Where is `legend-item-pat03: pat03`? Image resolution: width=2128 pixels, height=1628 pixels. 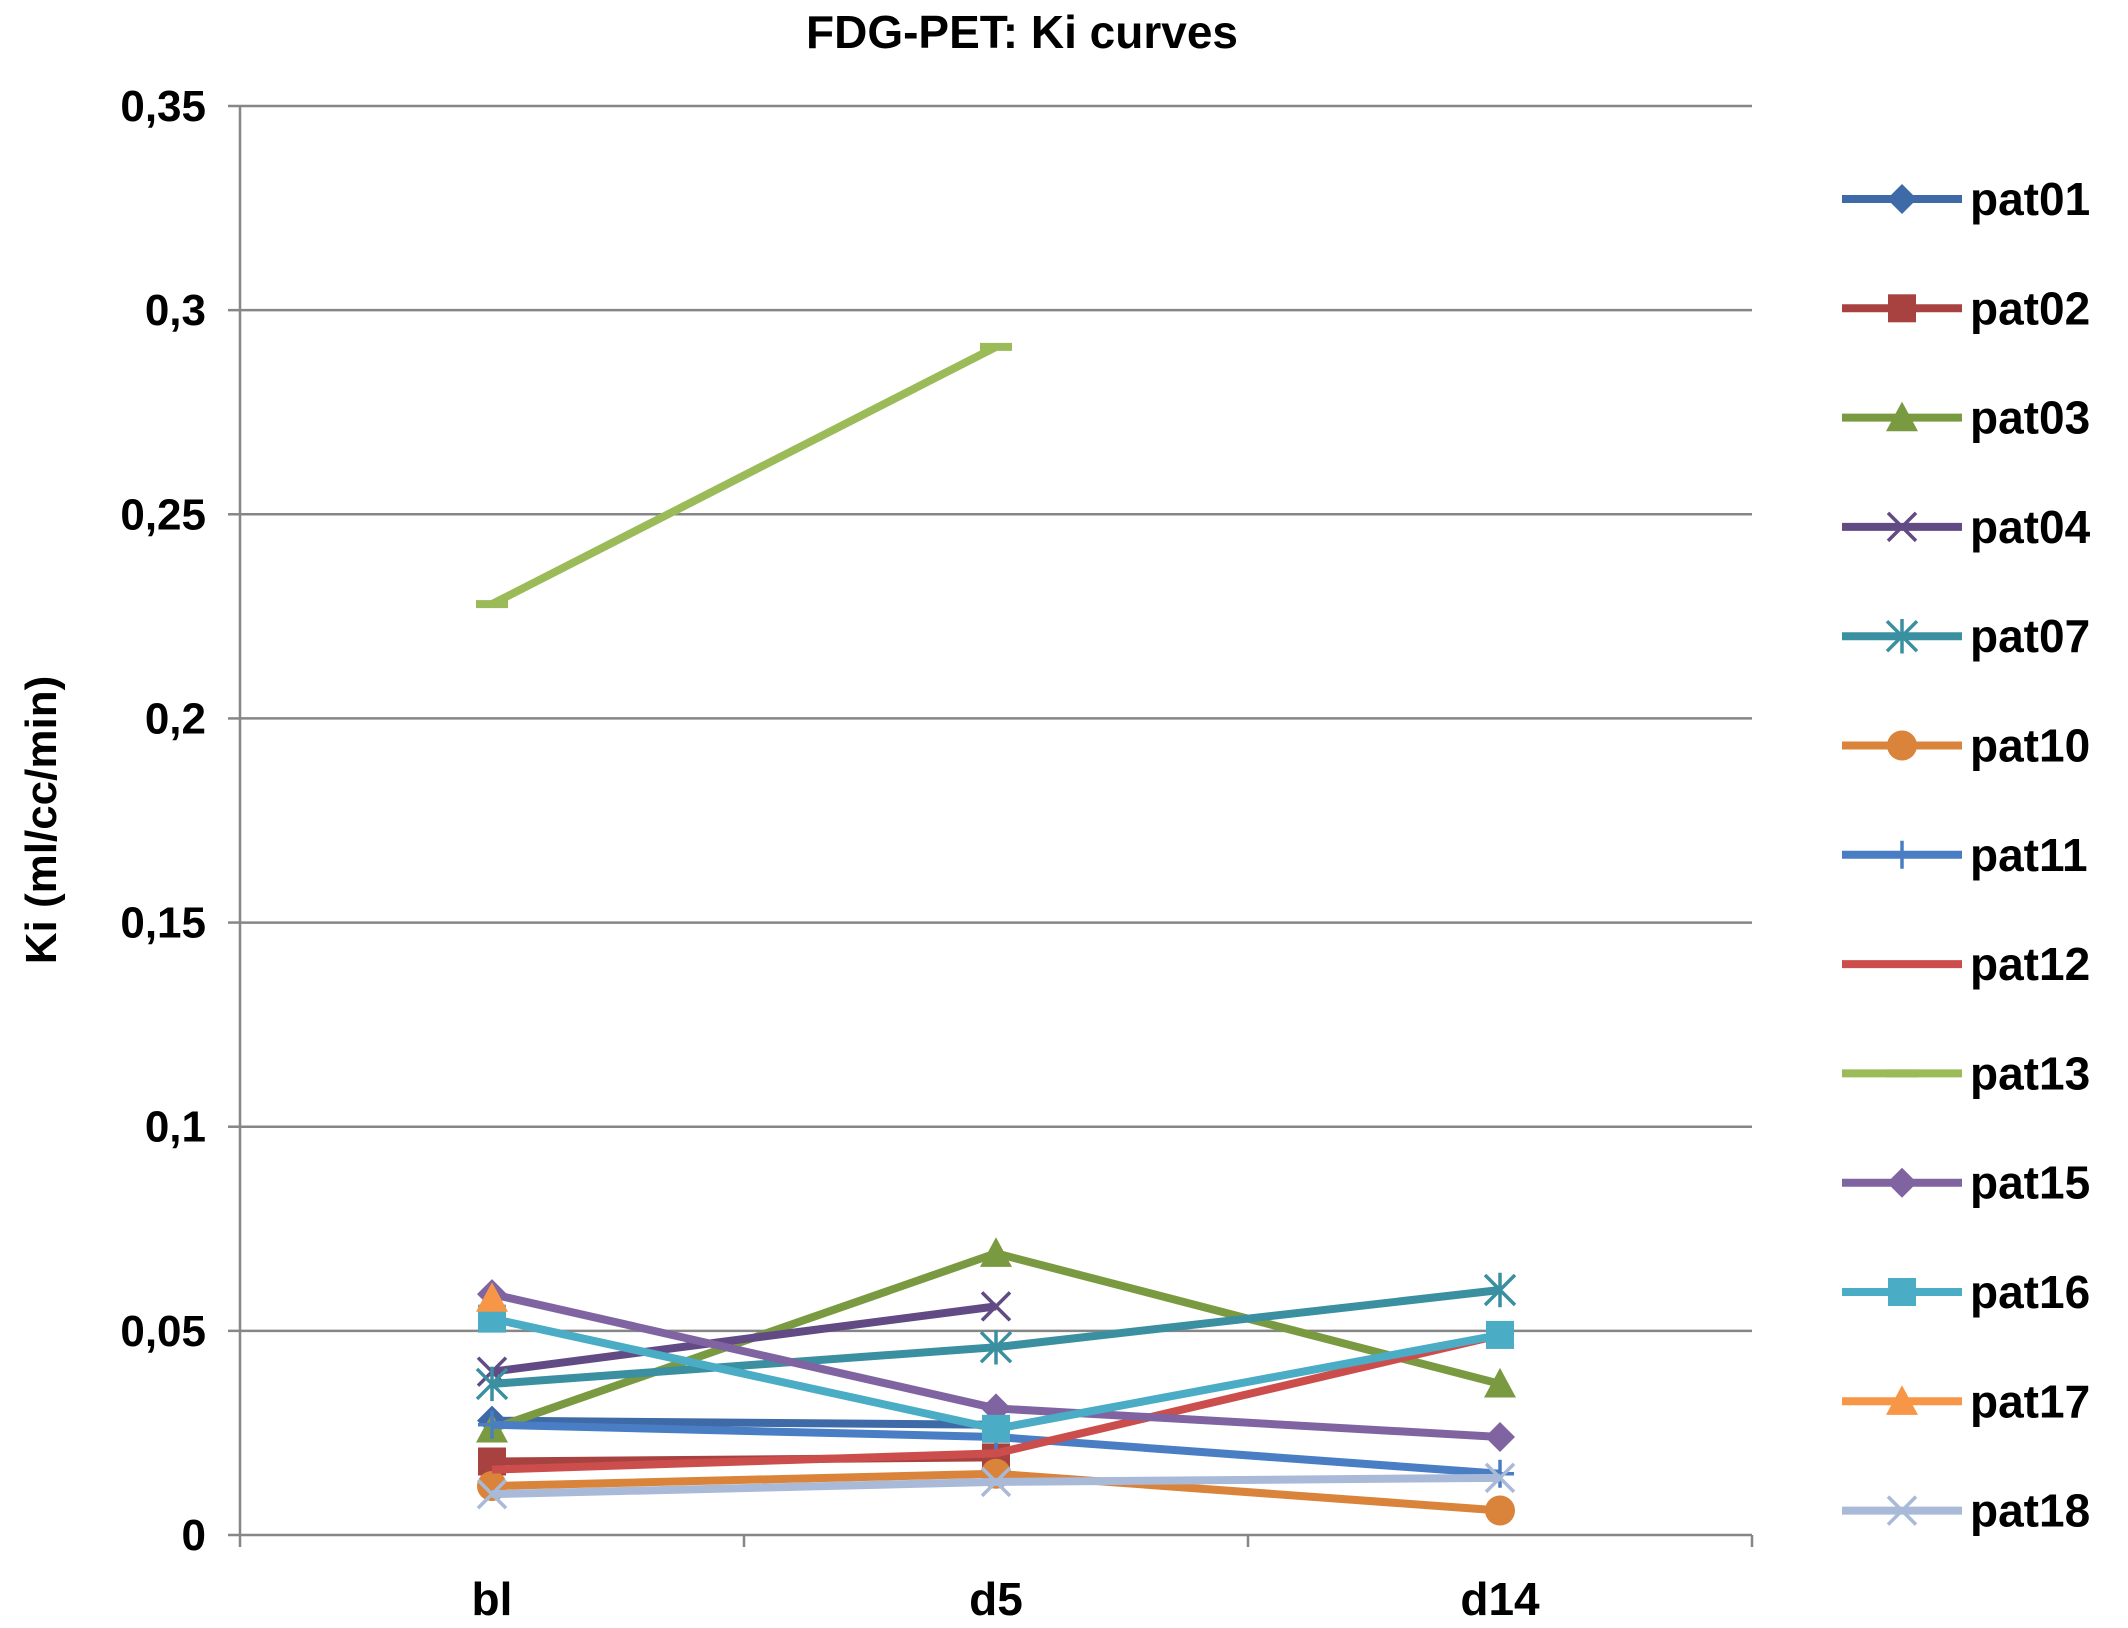
legend-item-pat03: pat03 is located at coordinates (1966, 418).